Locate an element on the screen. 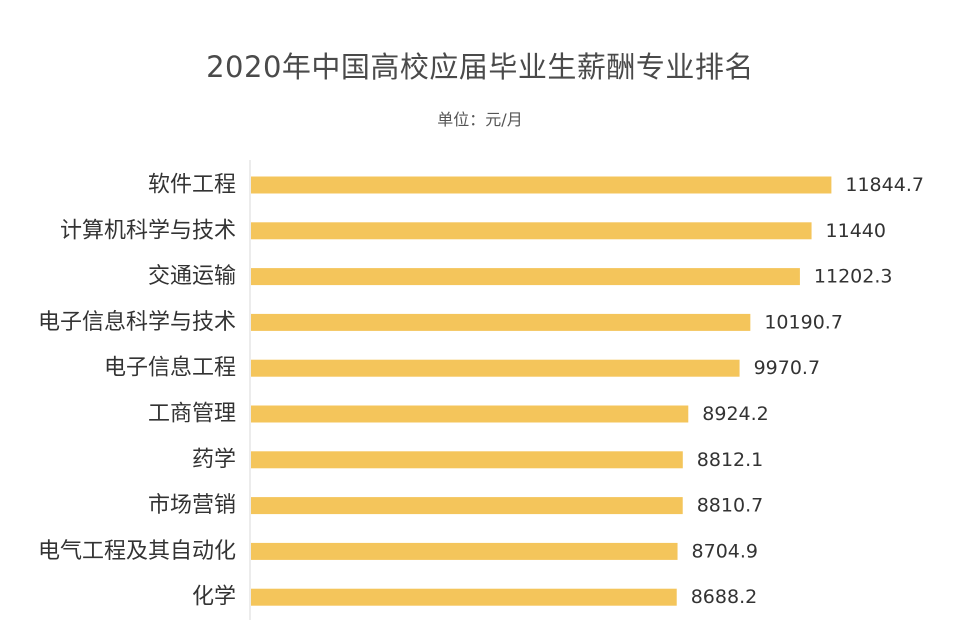  category-label: 交通运输 is located at coordinates (192, 276).